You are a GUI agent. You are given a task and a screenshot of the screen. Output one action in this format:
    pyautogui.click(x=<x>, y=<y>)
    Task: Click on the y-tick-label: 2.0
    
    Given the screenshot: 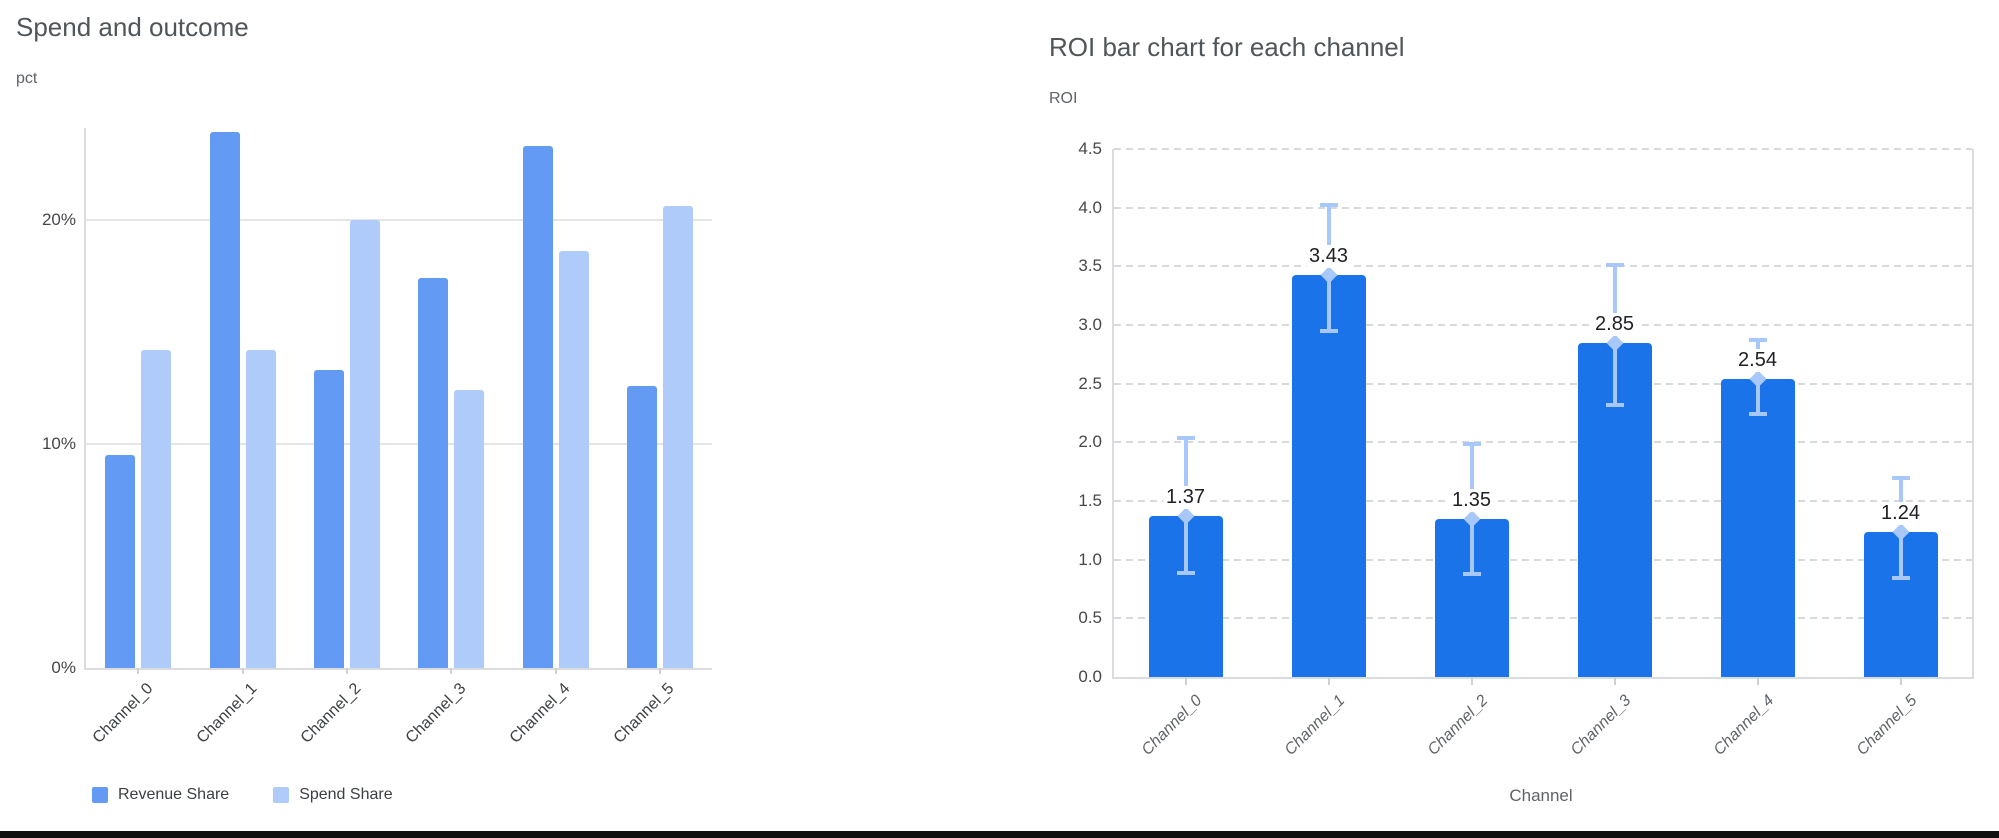 What is the action you would take?
    pyautogui.click(x=1090, y=442)
    